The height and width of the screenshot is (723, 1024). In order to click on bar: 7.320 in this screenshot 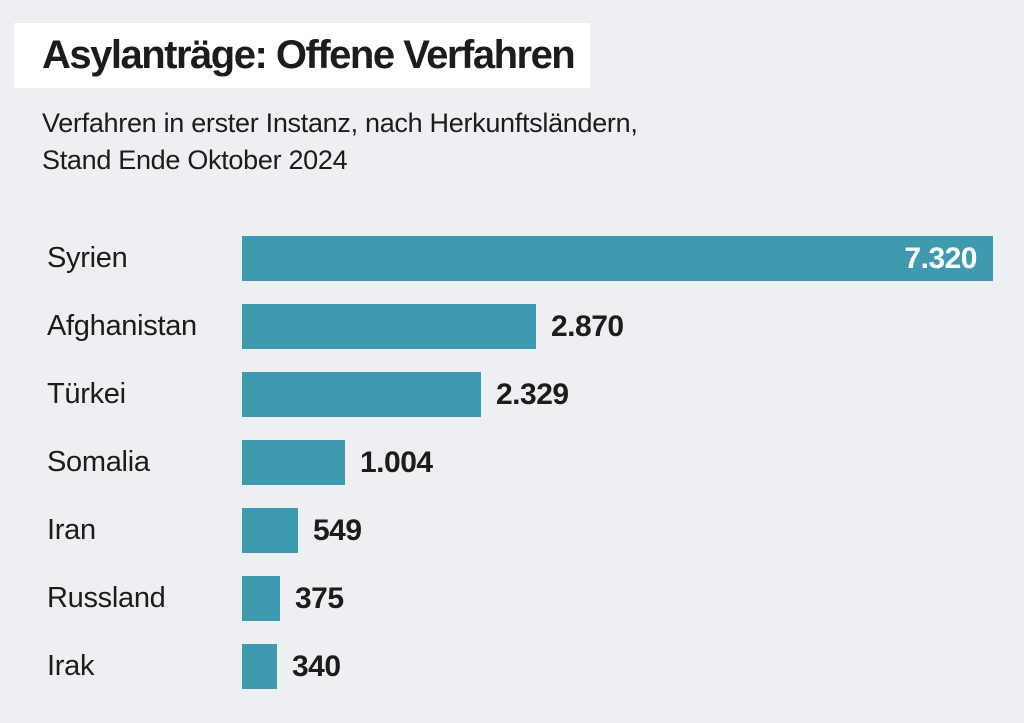, I will do `click(617, 258)`.